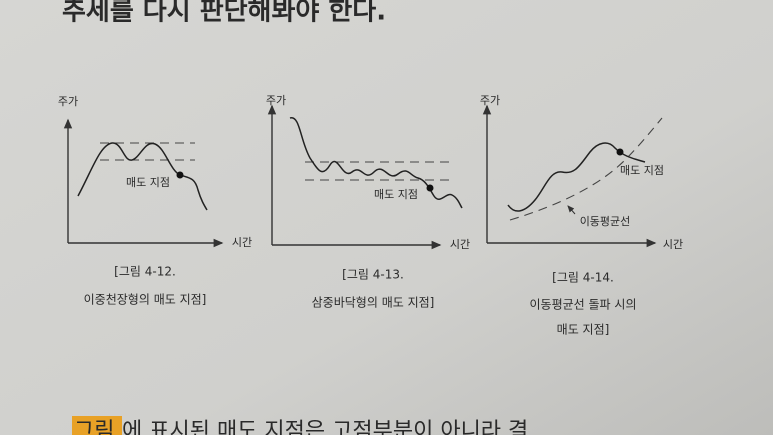  What do you see at coordinates (94, 427) in the screenshot?
I see `footer-highlight: 그림` at bounding box center [94, 427].